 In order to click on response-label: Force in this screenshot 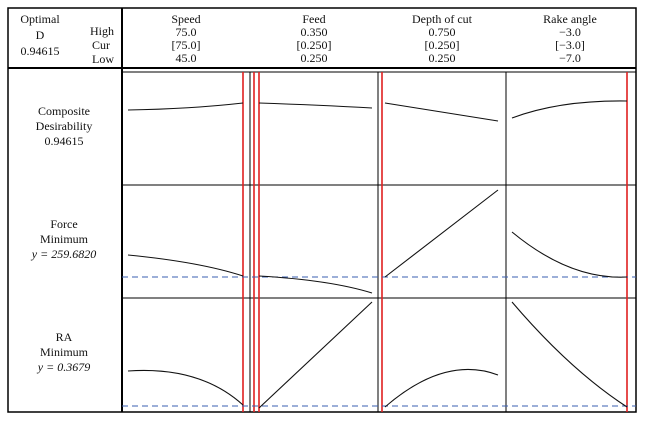, I will do `click(63, 224)`.